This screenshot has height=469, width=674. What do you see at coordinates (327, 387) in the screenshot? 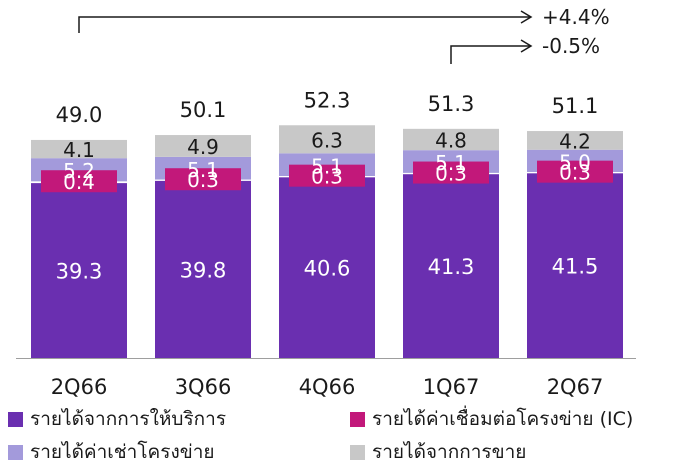
I see `x-tick-label: 4Q66` at bounding box center [327, 387].